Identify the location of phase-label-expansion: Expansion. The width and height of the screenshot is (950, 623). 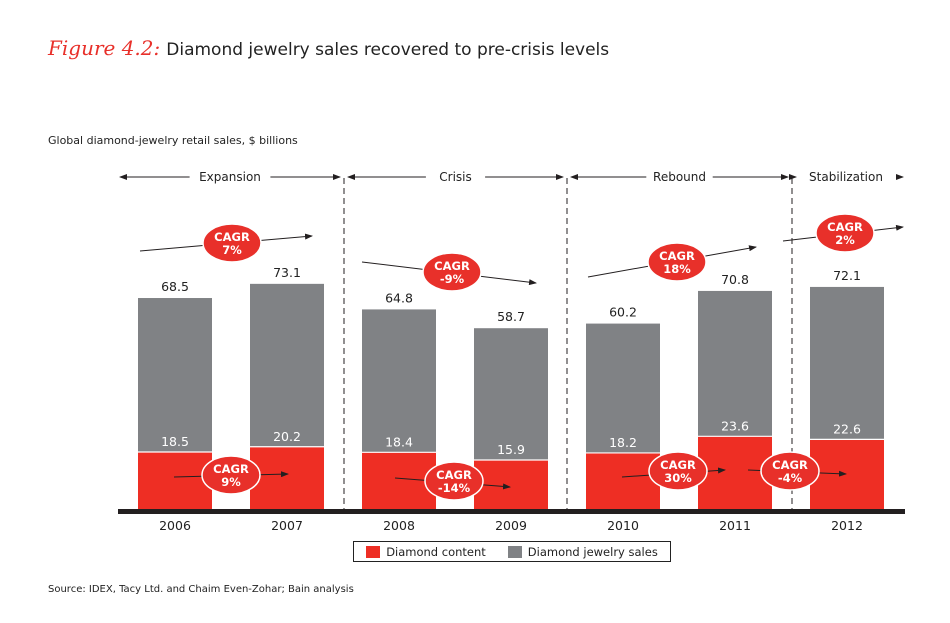
(230, 177).